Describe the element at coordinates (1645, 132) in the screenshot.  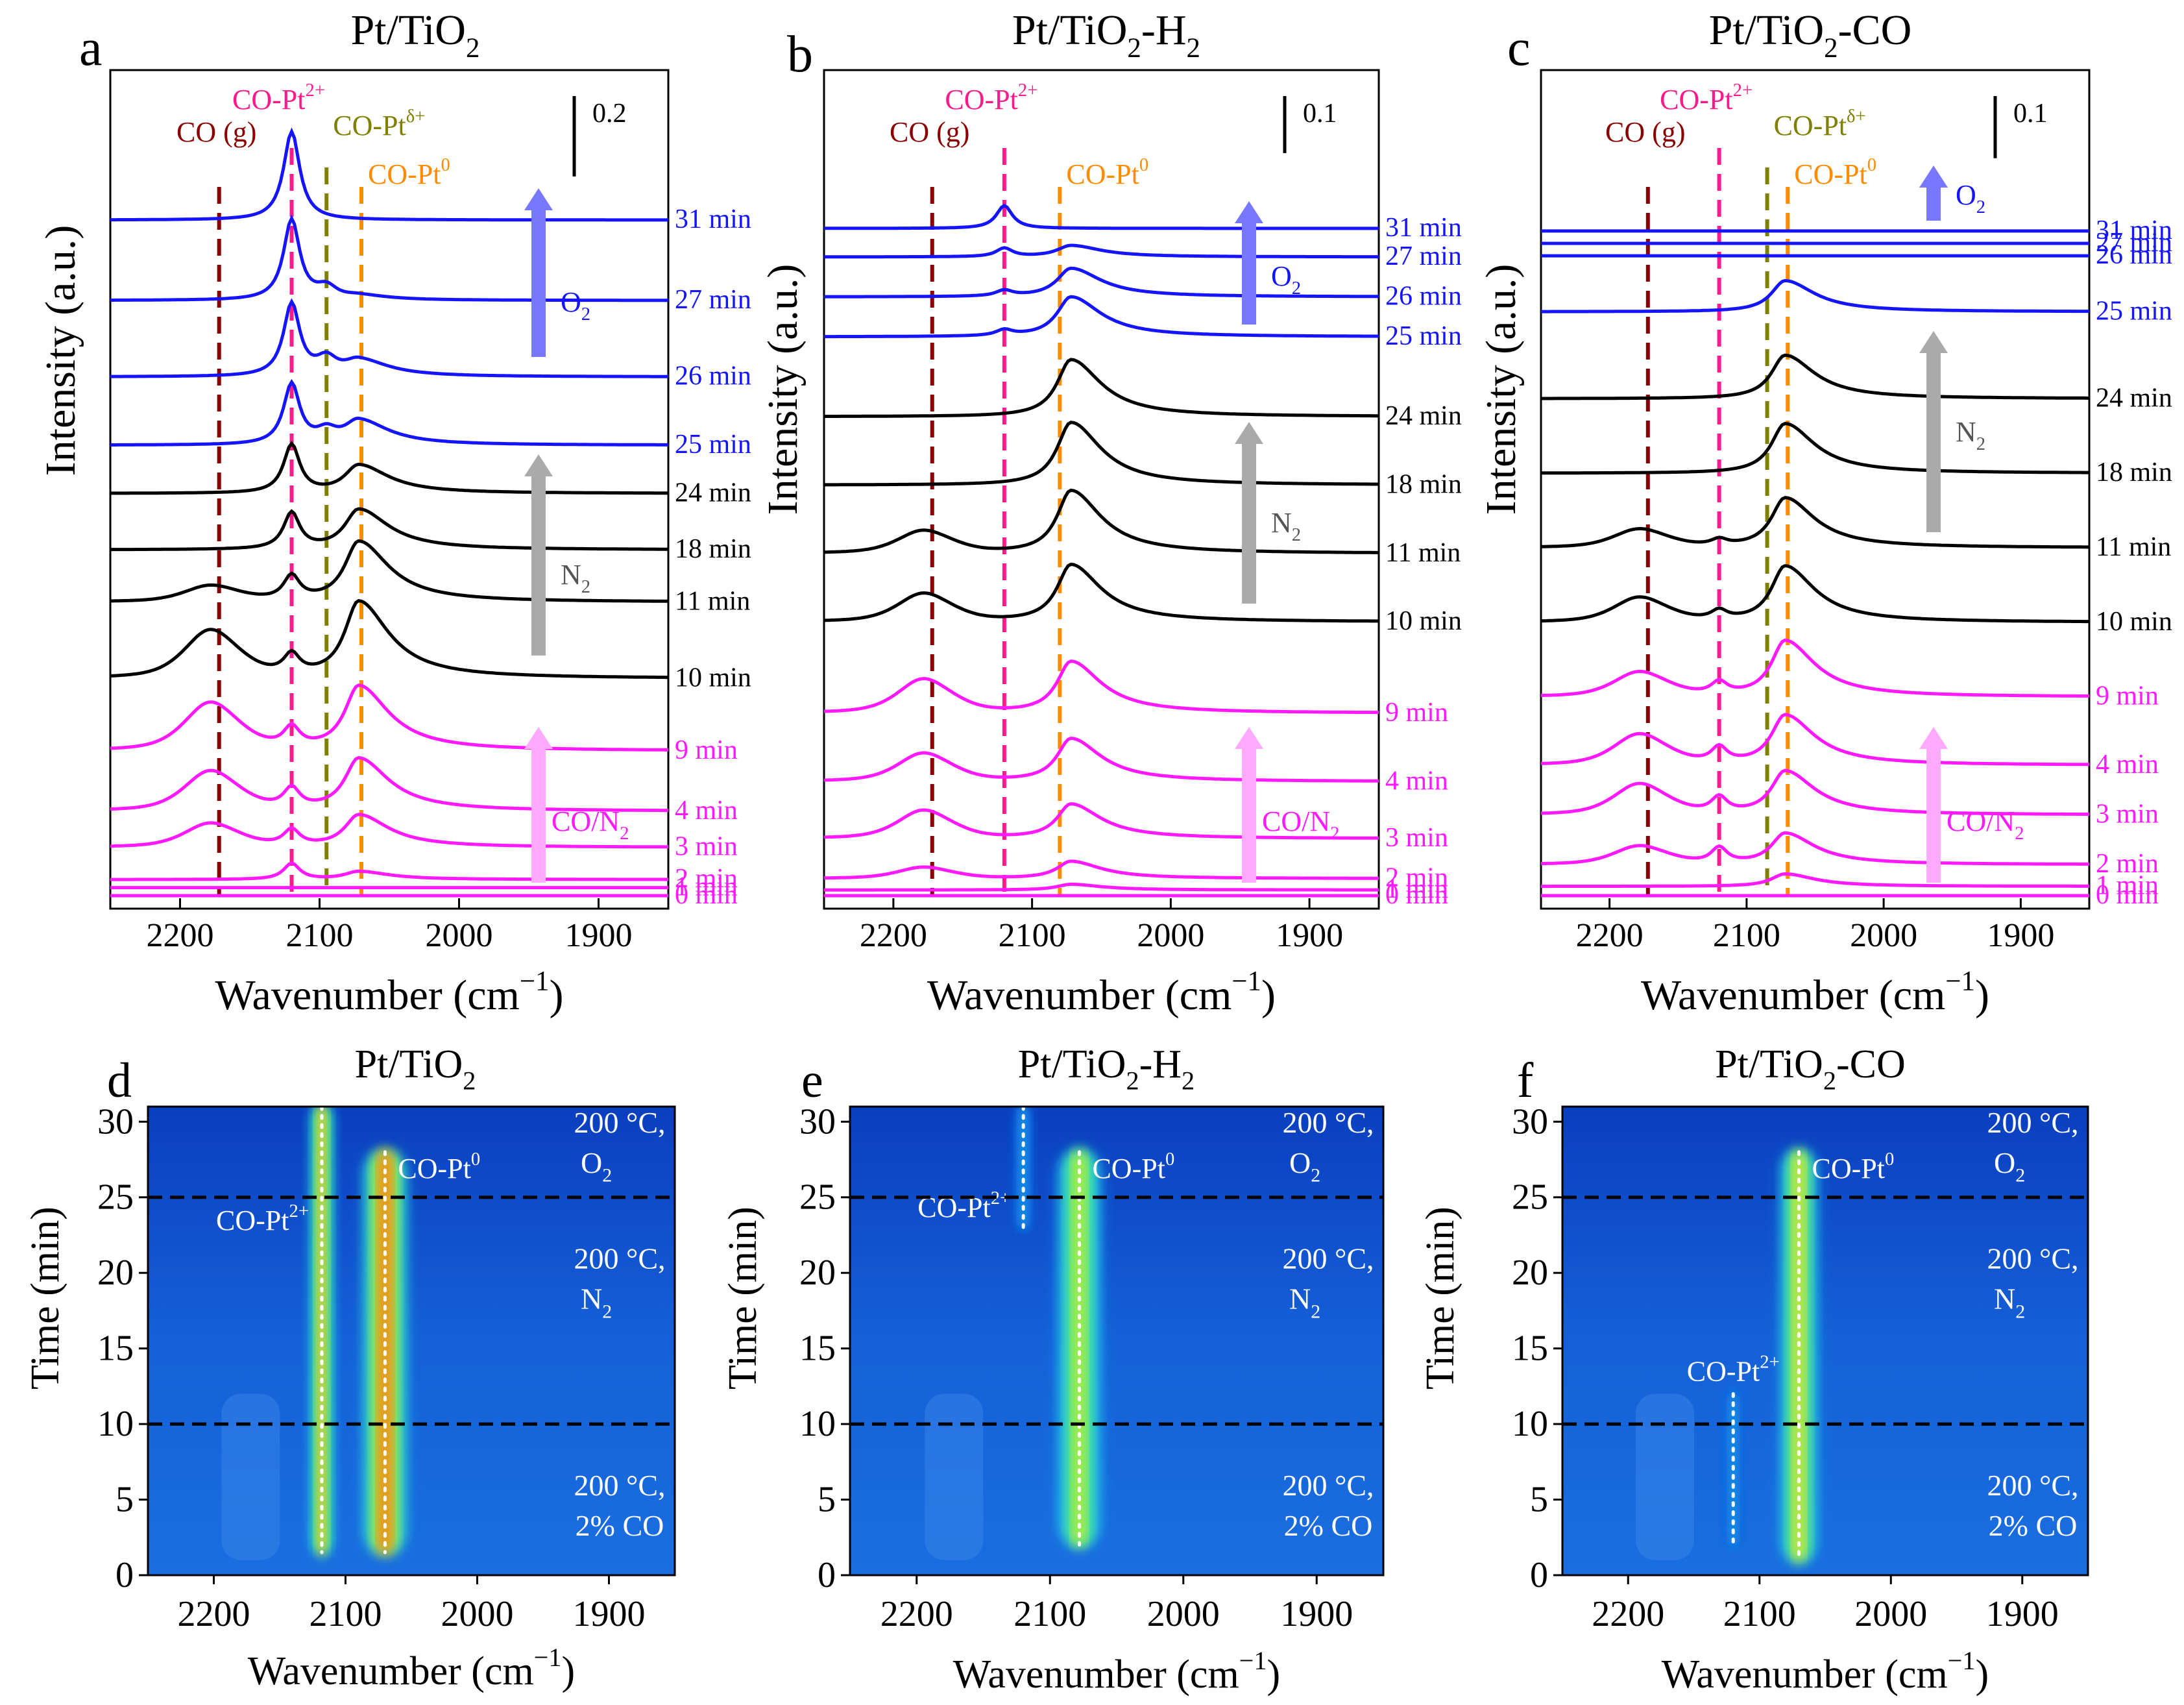
I see `marker-label-cog-part: CO (g)` at that location.